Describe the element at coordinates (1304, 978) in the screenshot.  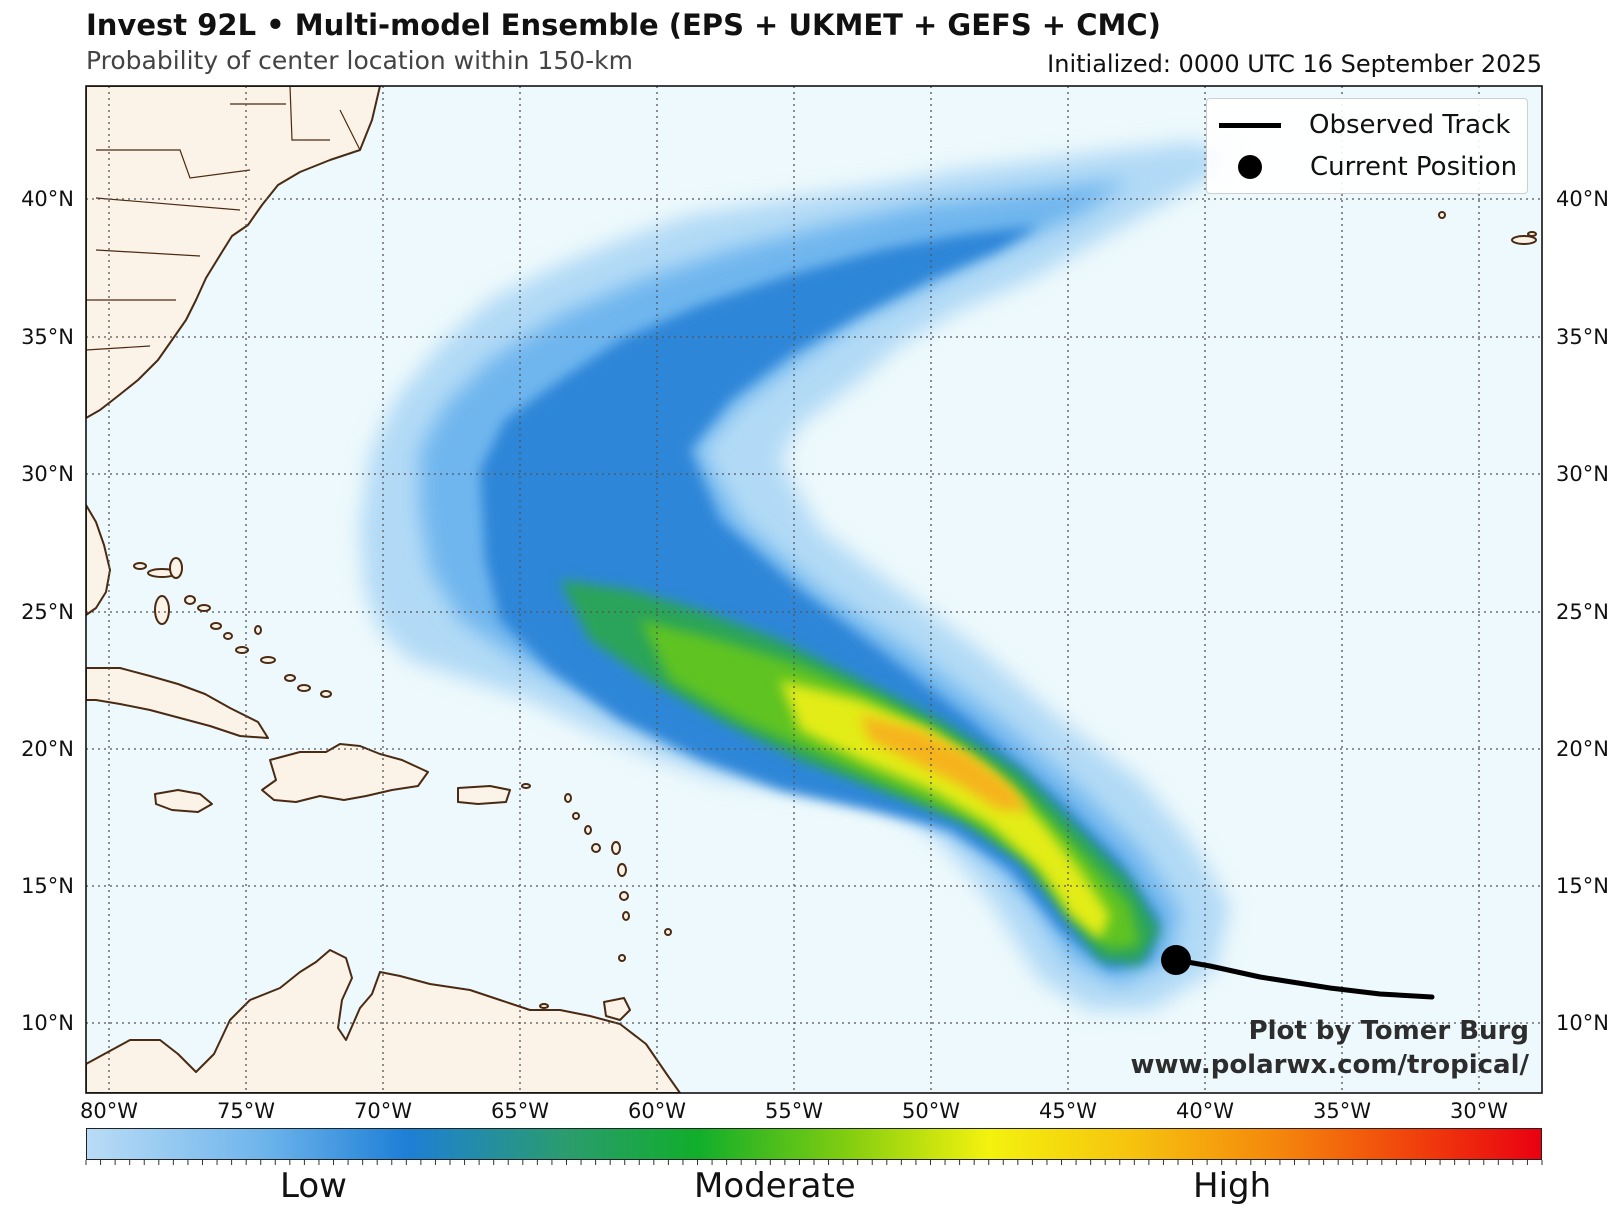
I see `observed-track-line` at that location.